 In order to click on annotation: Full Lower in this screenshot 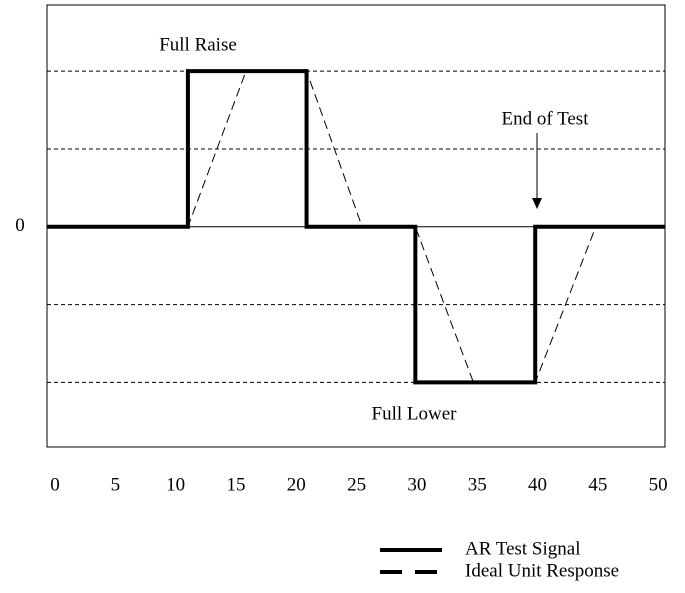, I will do `click(415, 413)`.